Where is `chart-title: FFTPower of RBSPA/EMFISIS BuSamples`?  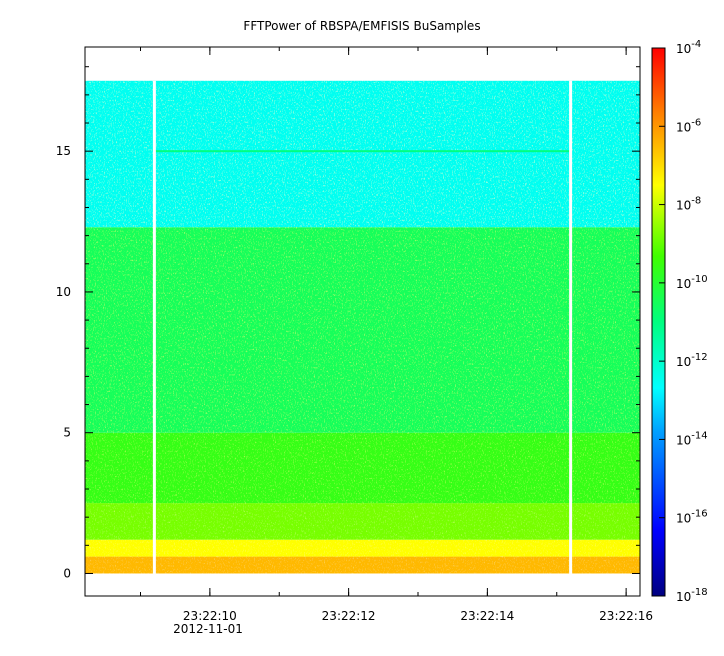 chart-title: FFTPower of RBSPA/EMFISIS BuSamples is located at coordinates (361, 26).